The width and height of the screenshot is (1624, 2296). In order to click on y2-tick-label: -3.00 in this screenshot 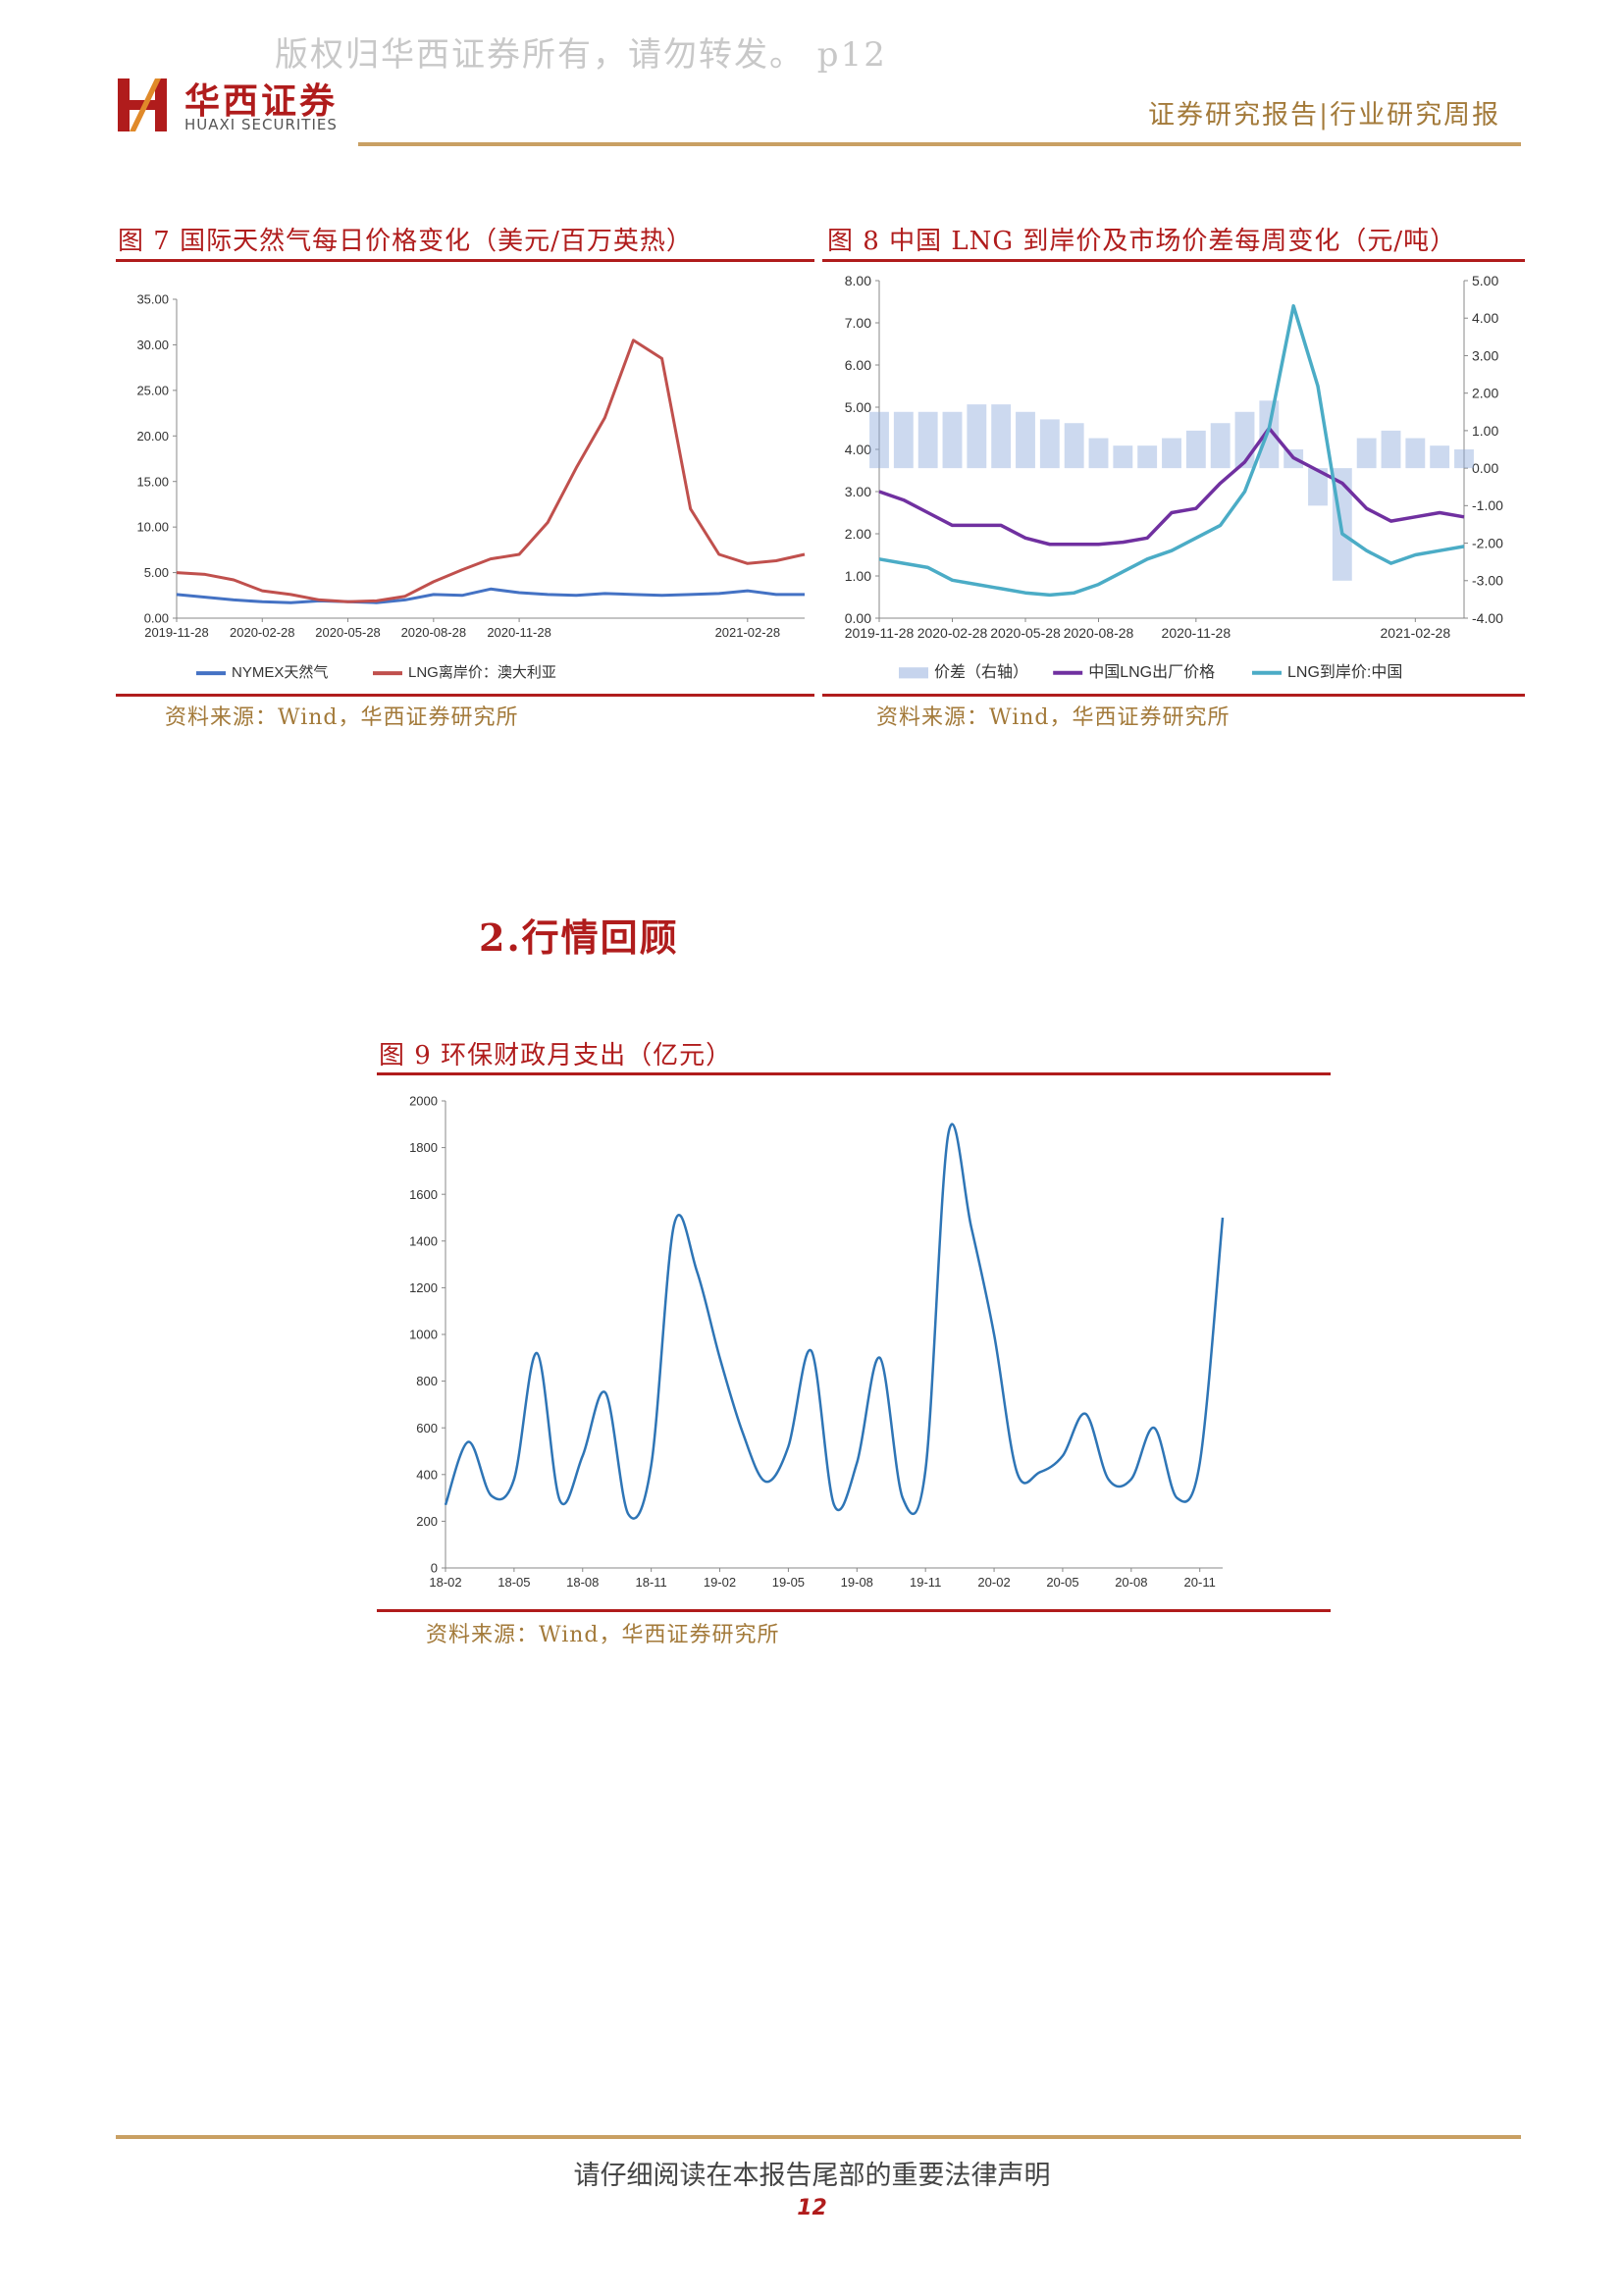, I will do `click(1487, 581)`.